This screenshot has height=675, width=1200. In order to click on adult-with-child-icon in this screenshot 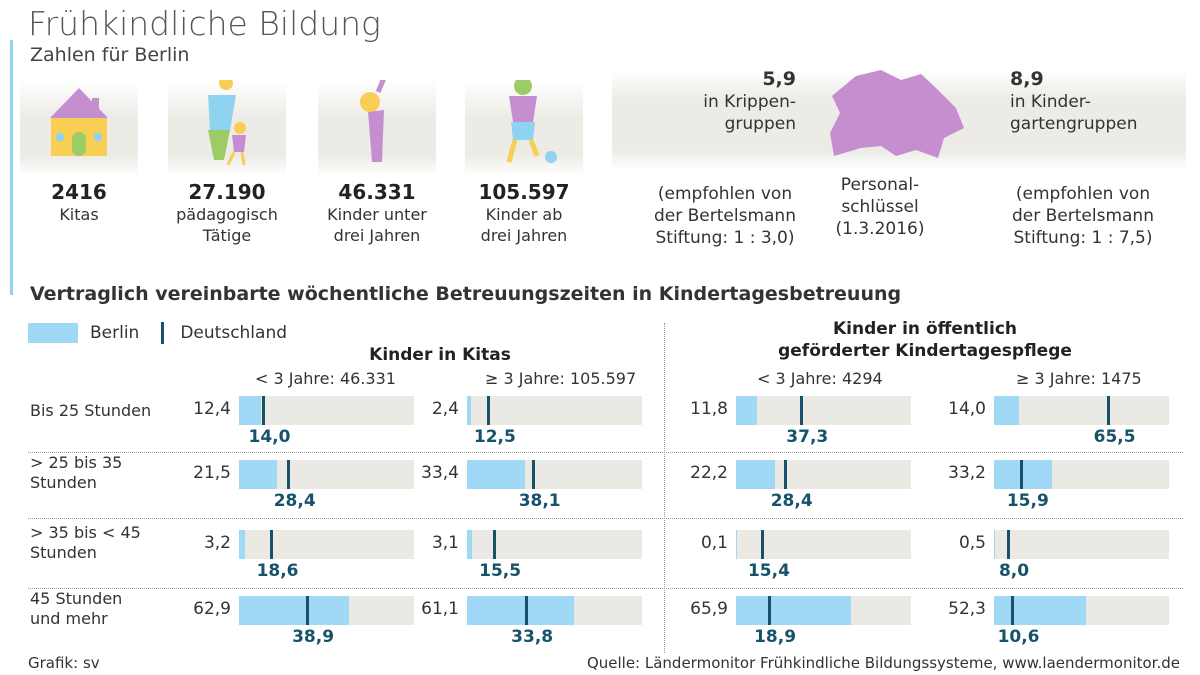, I will do `click(227, 125)`.